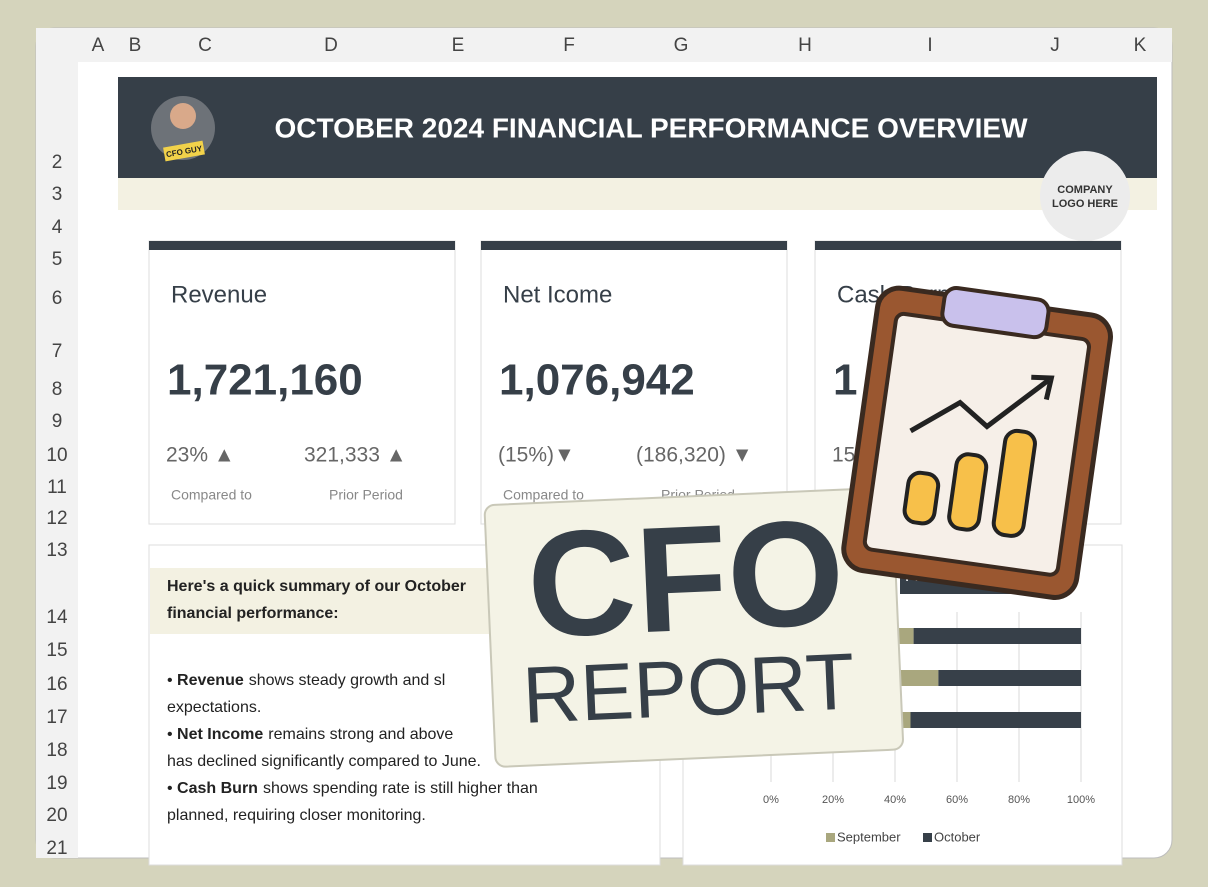 This screenshot has width=1208, height=887. Describe the element at coordinates (56, 455) in the screenshot. I see `row-number: 10` at that location.